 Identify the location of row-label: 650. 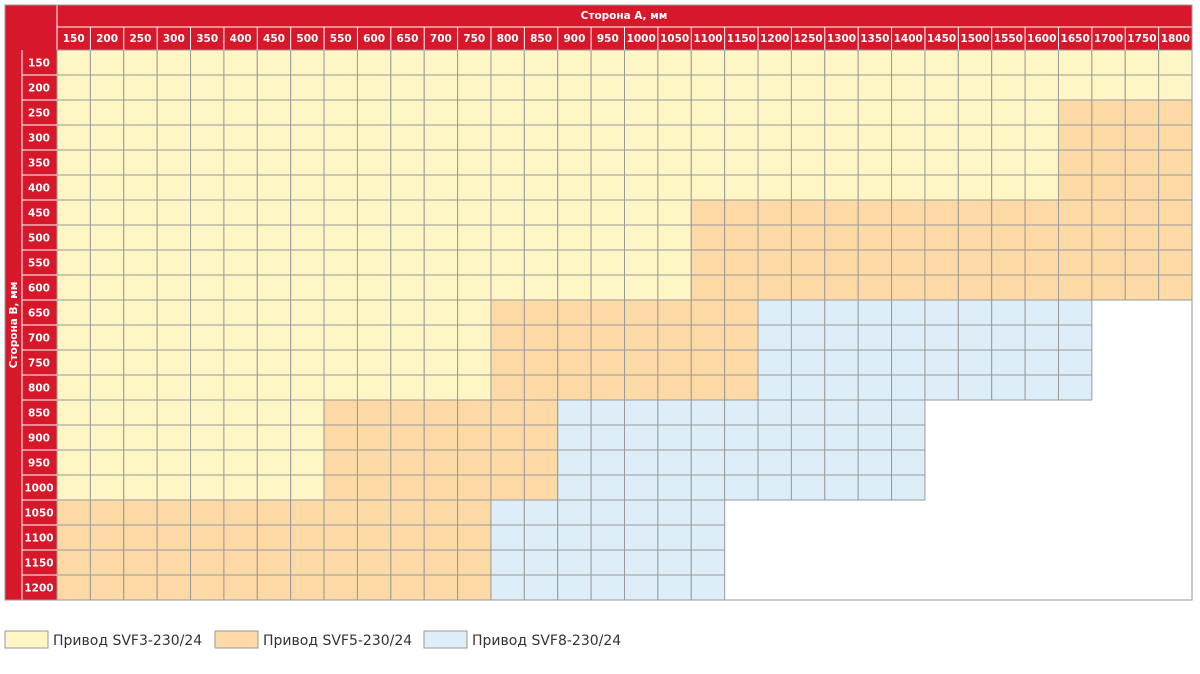
(39, 314).